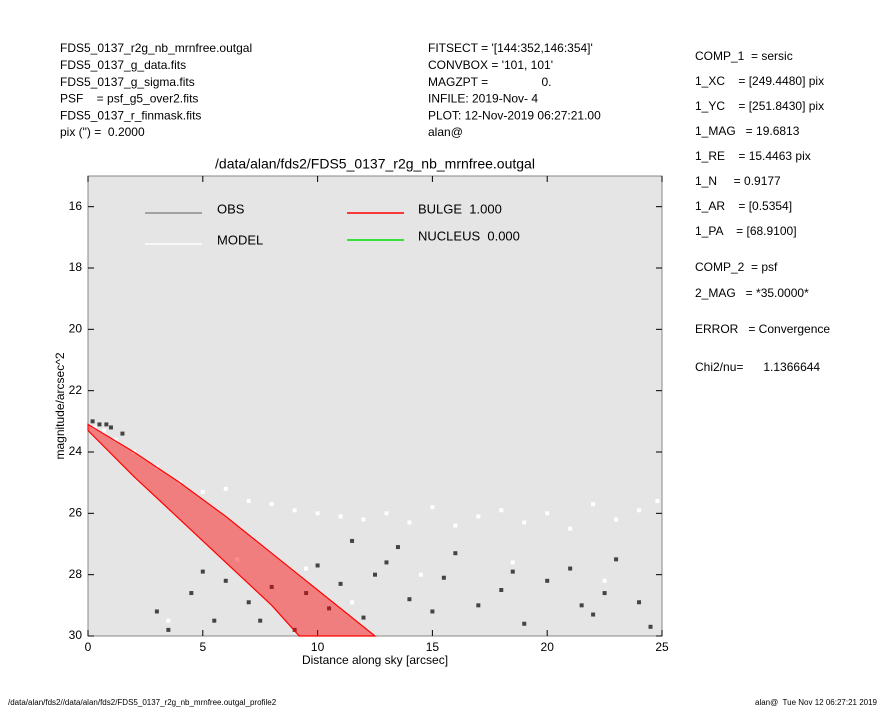  What do you see at coordinates (744, 56) in the screenshot?
I see `header-right-line: COMP_1 = sersic` at bounding box center [744, 56].